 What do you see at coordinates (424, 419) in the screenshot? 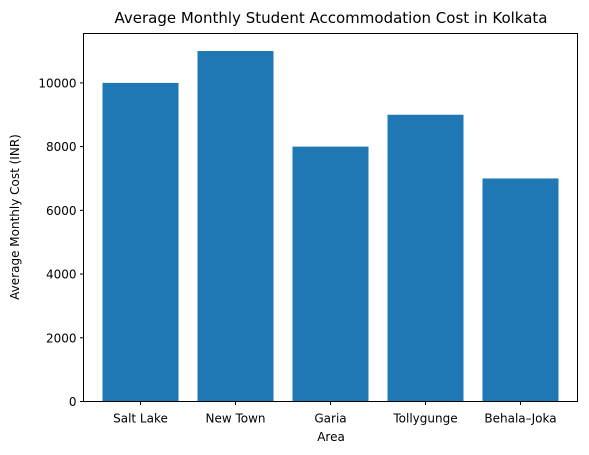
I see `x-tick-label: Tollygunge` at bounding box center [424, 419].